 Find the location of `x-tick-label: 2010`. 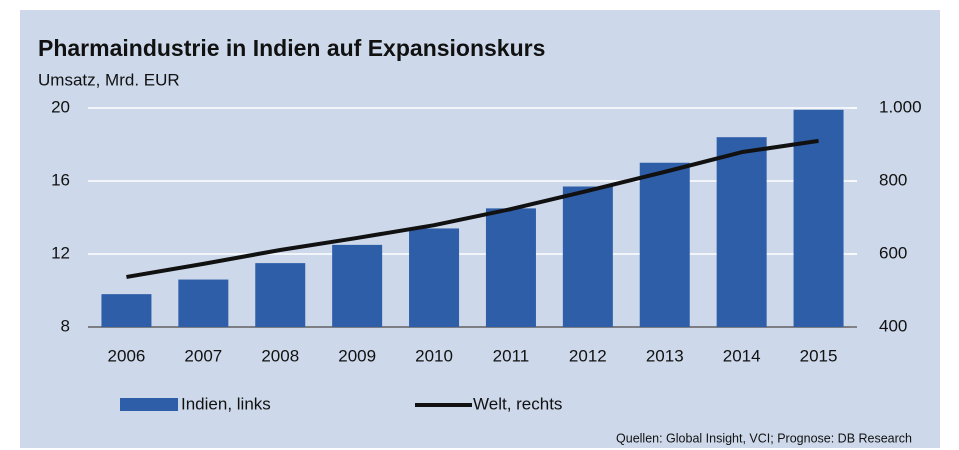

x-tick-label: 2010 is located at coordinates (434, 355).